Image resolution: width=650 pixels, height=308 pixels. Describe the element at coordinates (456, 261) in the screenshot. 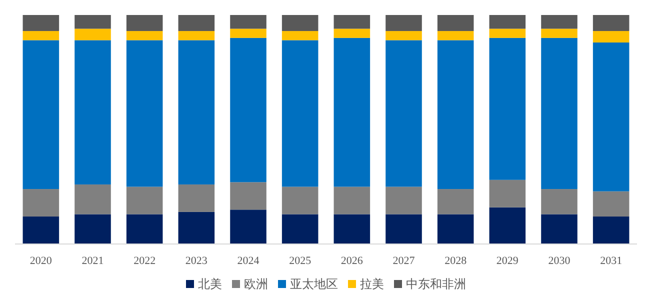

I see `x-tick-label: 2028` at that location.